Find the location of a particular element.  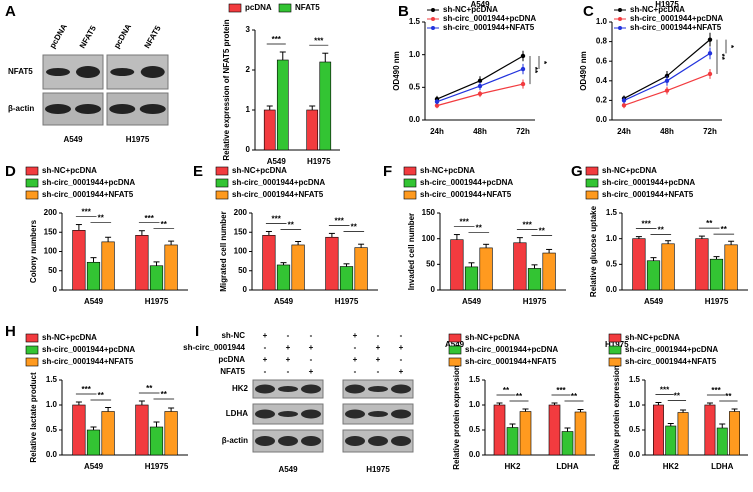

condition-label: pcDNA is located at coordinates (231, 359).